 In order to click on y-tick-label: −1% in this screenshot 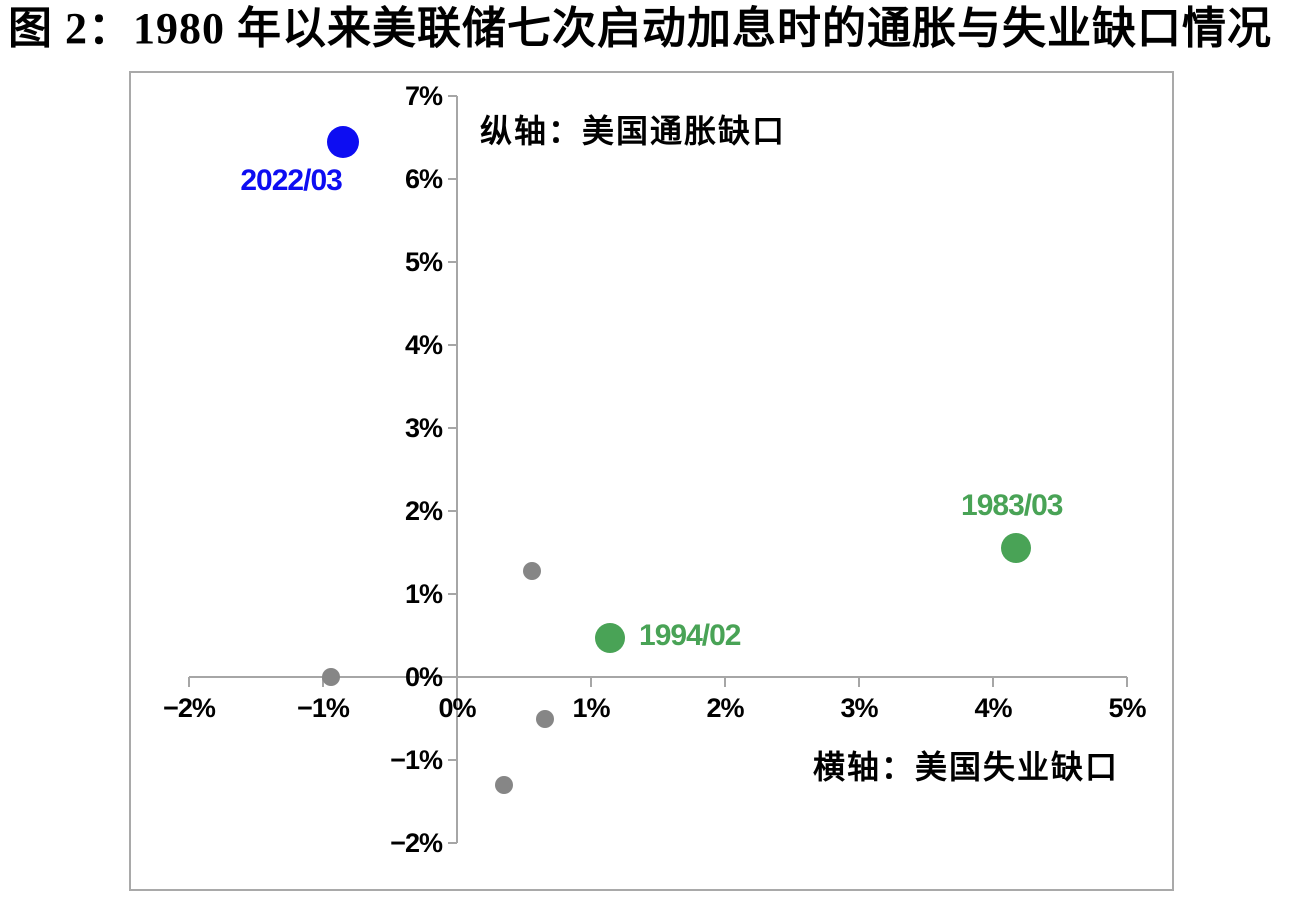, I will do `click(416, 760)`.